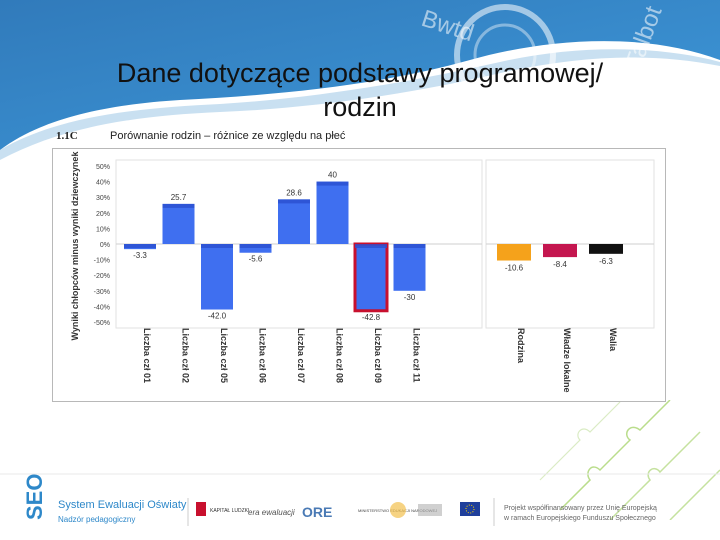 The image size is (720, 540). What do you see at coordinates (229, 511) in the screenshot?
I see `partner-kapital-ludzki: KAPITAŁ LUDZKI` at bounding box center [229, 511].